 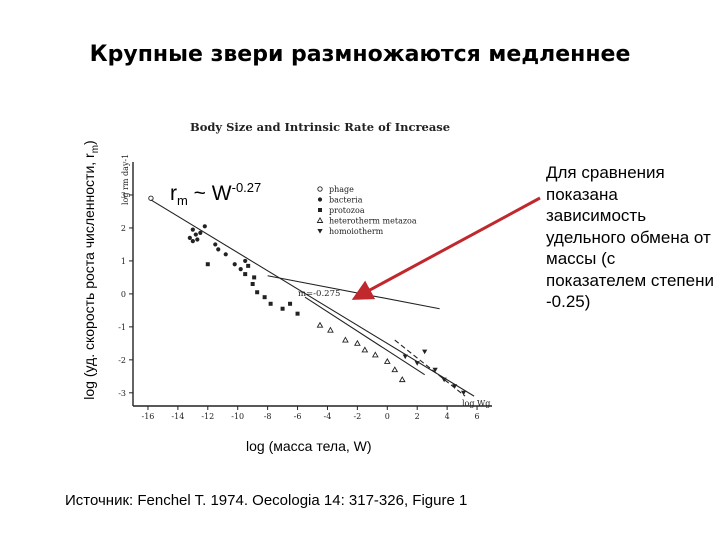 What do you see at coordinates (122, 360) in the screenshot?
I see `y-tick-label-5: -2` at bounding box center [122, 360].